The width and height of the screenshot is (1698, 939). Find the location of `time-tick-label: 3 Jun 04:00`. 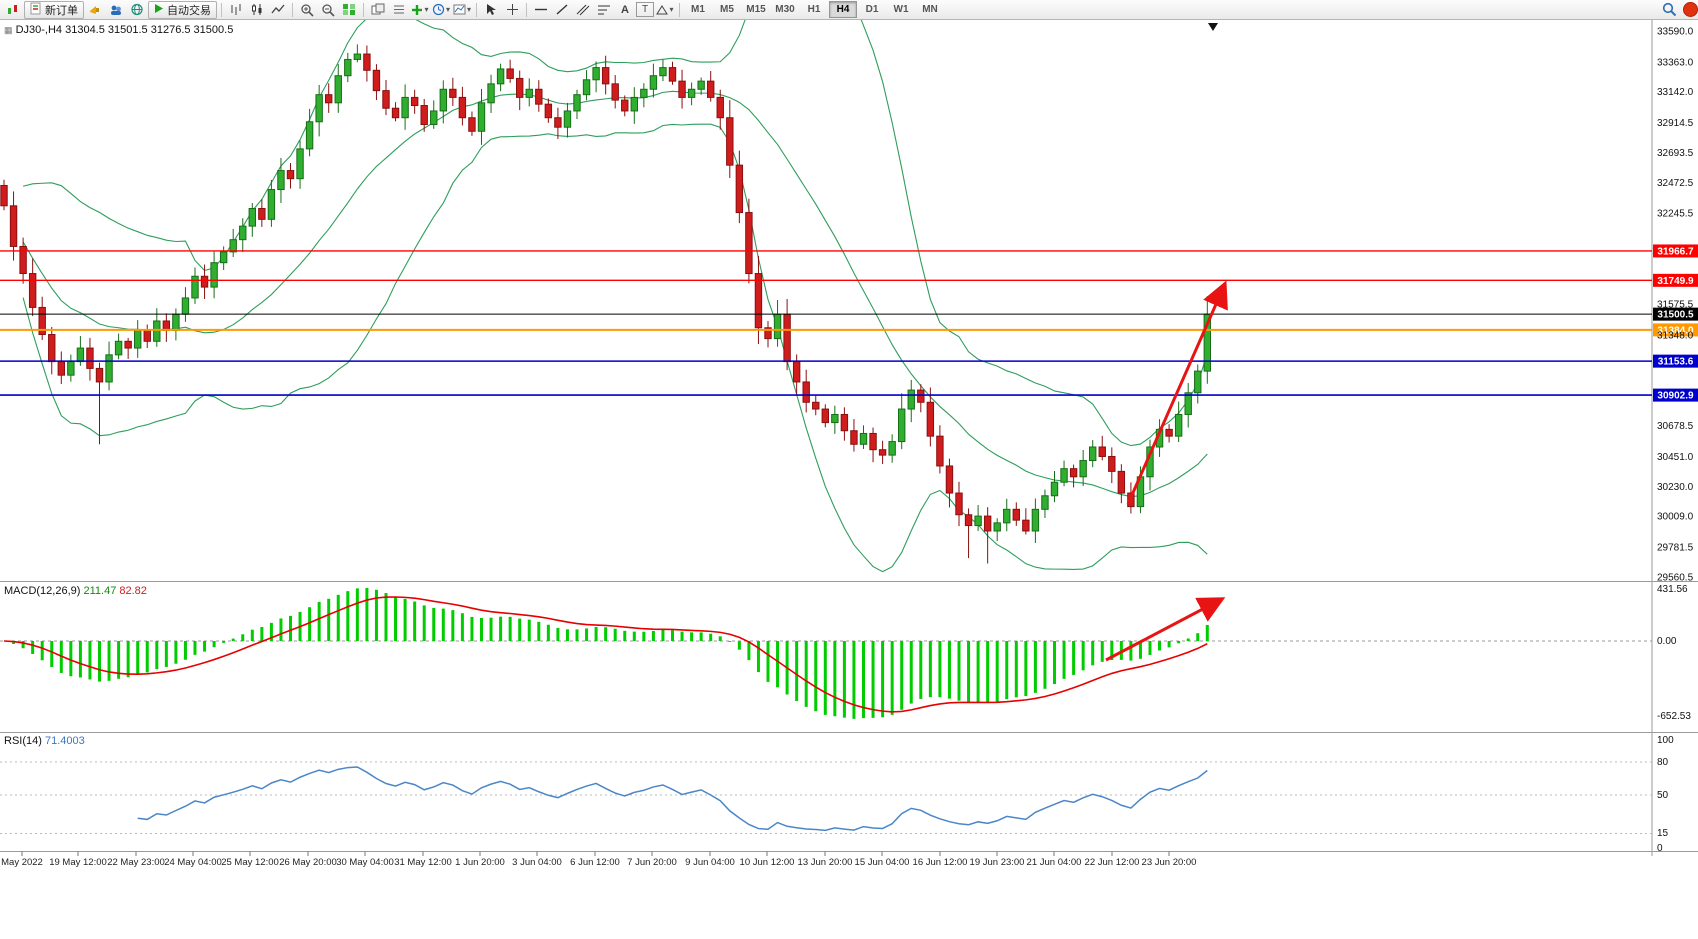

time-tick-label: 3 Jun 04:00 is located at coordinates (537, 862).